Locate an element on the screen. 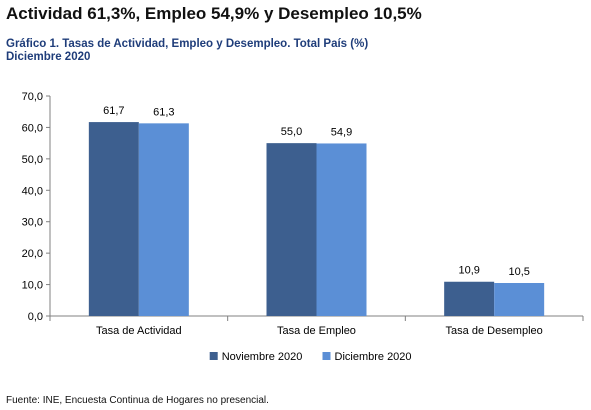 The width and height of the screenshot is (591, 410). y-tick-label: 40,0 is located at coordinates (32, 191).